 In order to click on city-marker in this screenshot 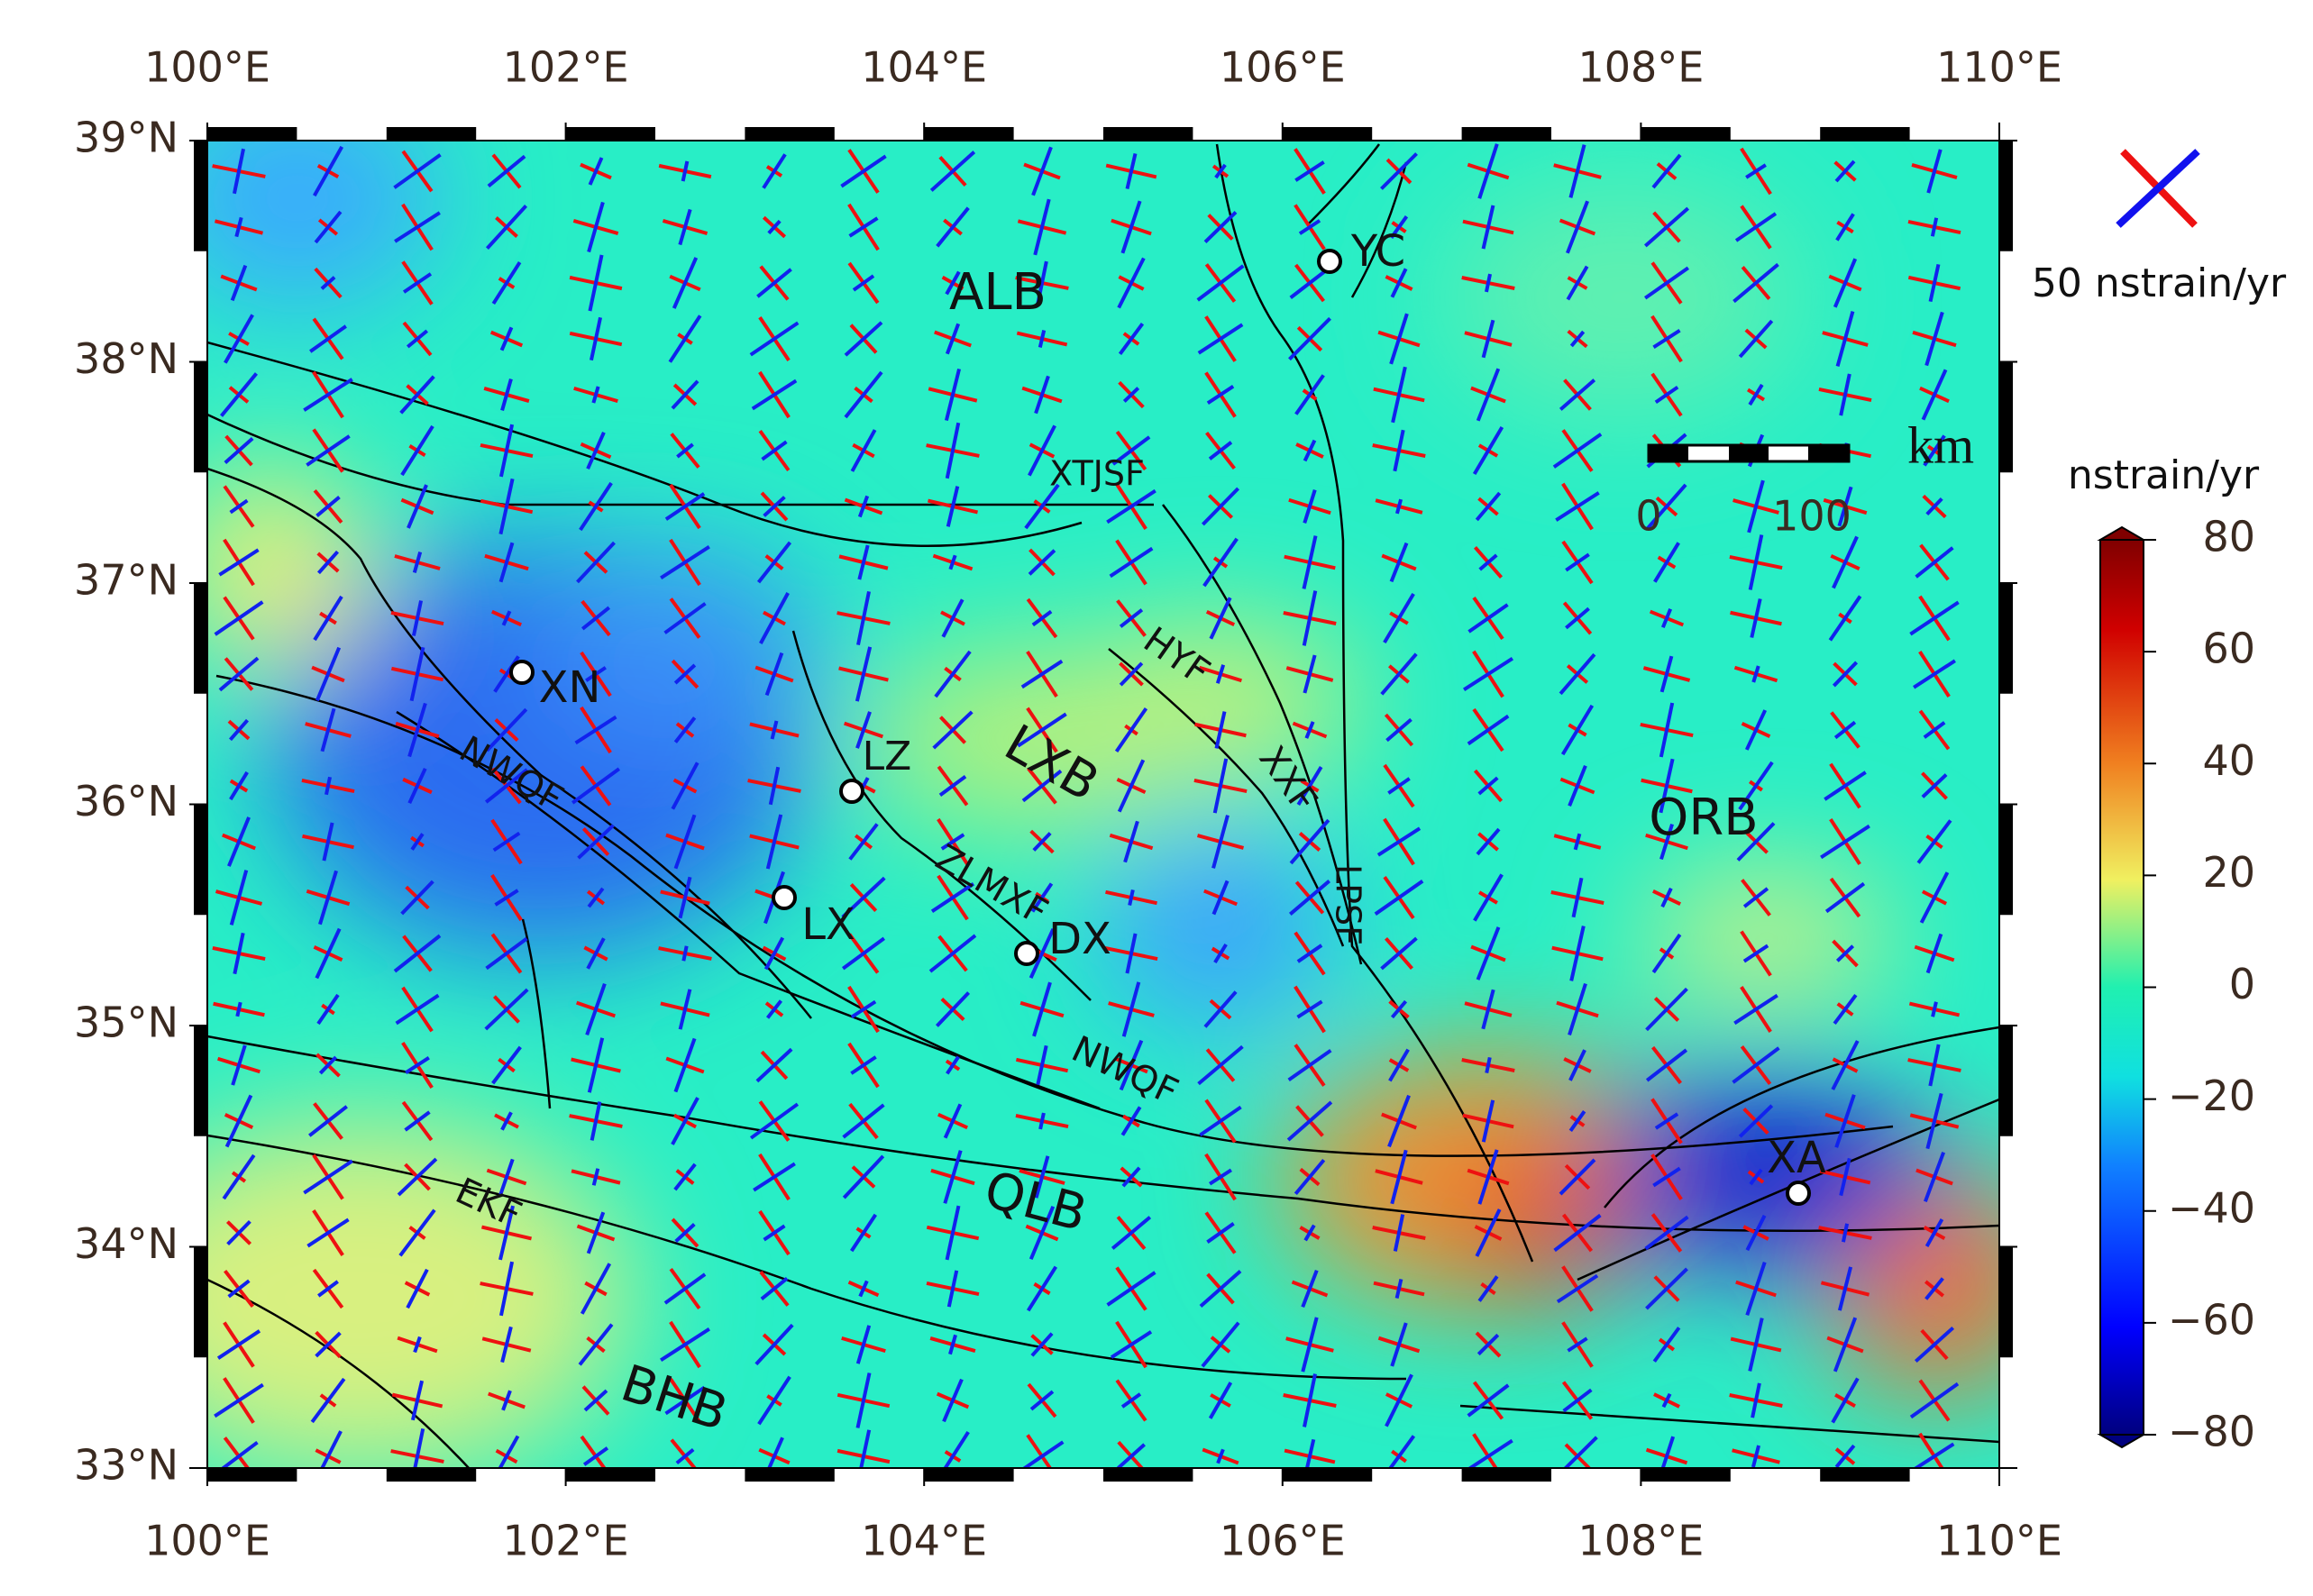, I will do `click(522, 672)`.